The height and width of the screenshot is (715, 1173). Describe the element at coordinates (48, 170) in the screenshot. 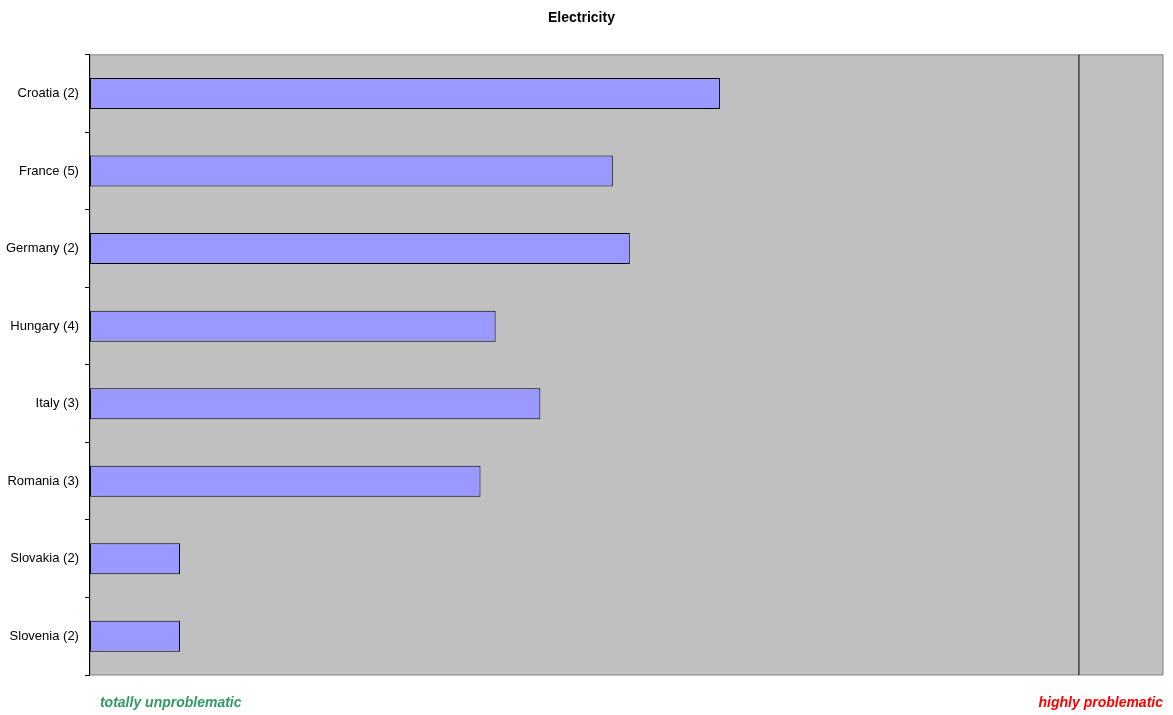

I see `y-tick-label: France (5)` at that location.